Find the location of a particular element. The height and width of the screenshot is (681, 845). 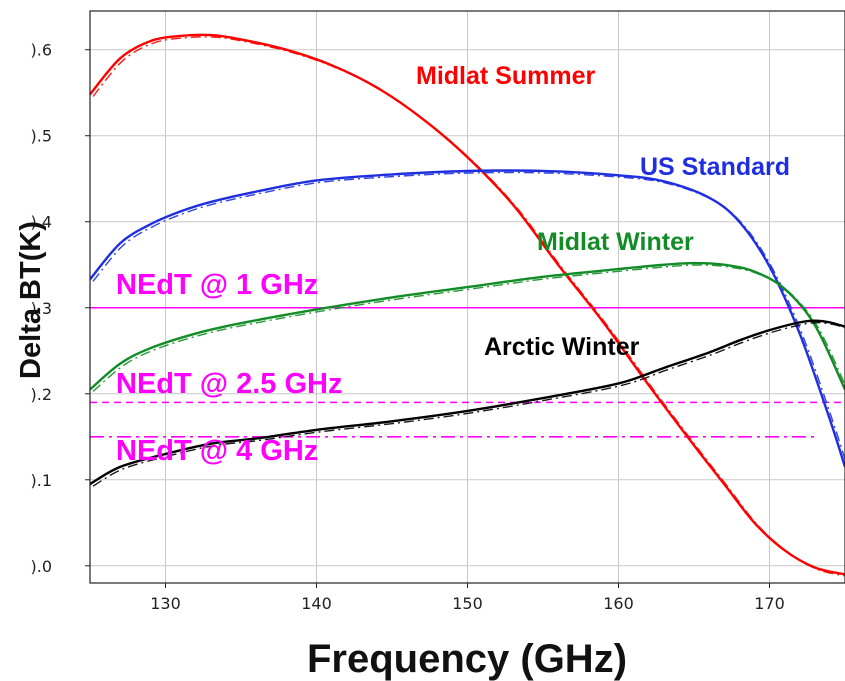

y-tick-label: ).3 is located at coordinates (41, 308).